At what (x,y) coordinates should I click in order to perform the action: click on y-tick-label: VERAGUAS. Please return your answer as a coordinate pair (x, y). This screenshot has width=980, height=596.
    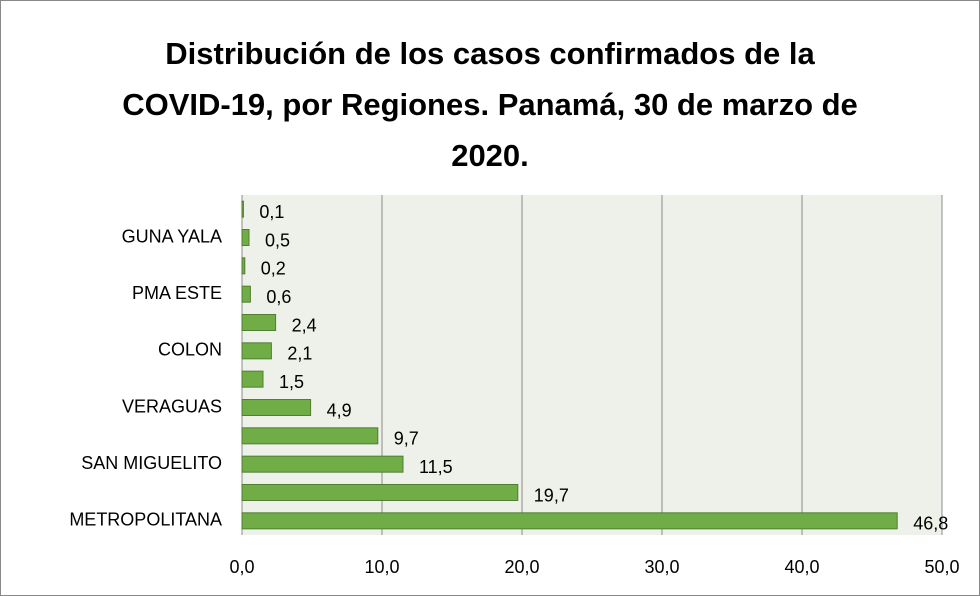
    Looking at the image, I should click on (172, 406).